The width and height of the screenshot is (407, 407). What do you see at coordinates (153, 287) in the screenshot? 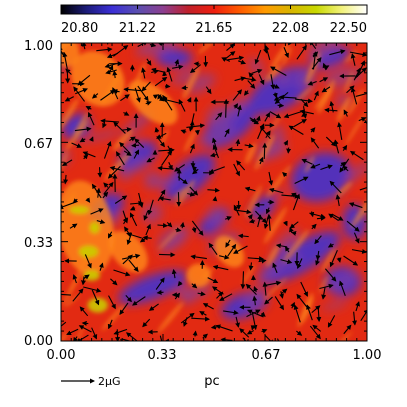
I see `low-density-patch` at bounding box center [153, 287].